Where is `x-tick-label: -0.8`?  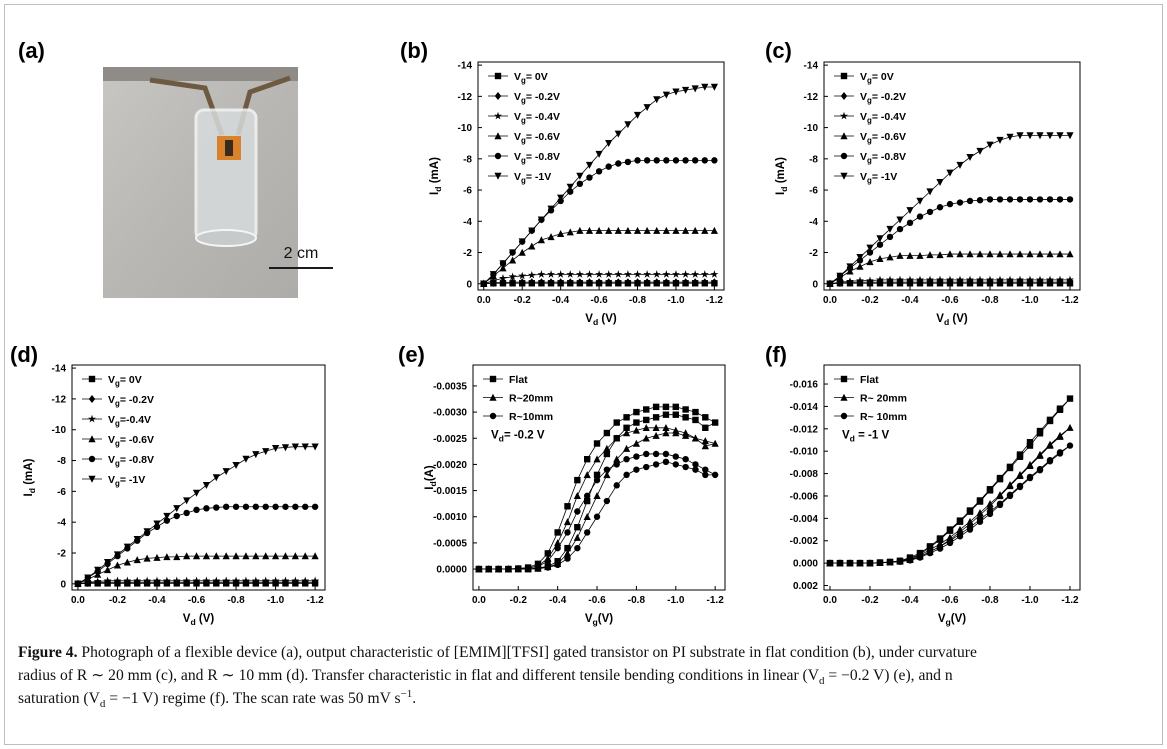
x-tick-label: -0.8 is located at coordinates (990, 300).